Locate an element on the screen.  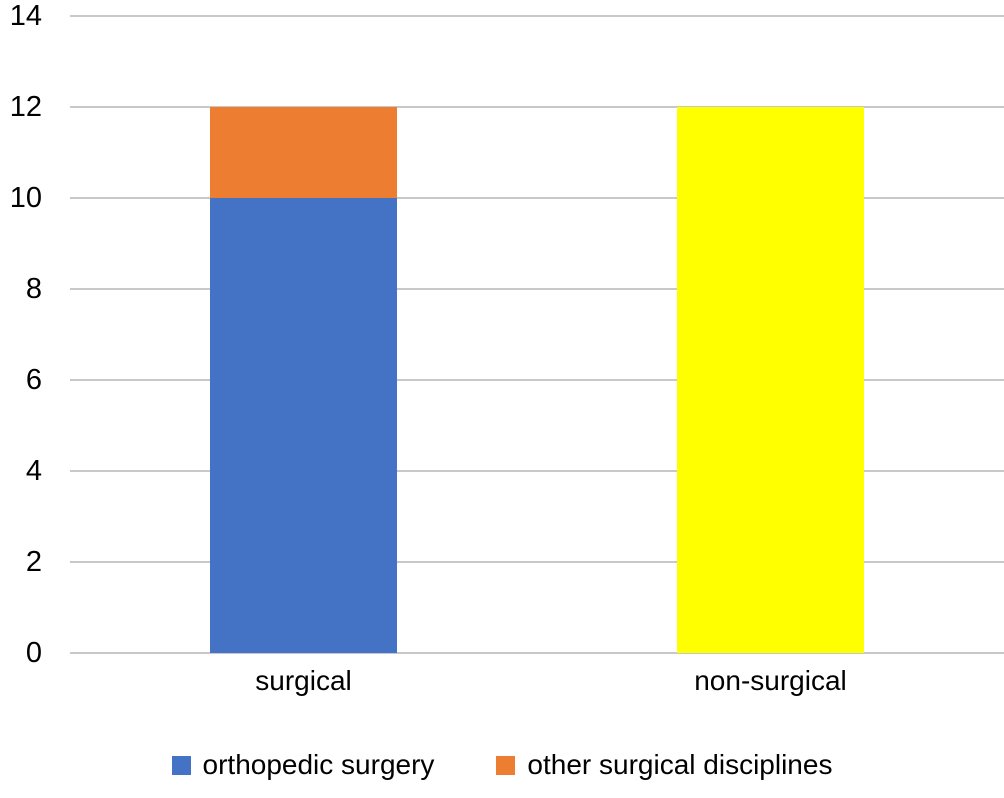
legend-label: orthopedic surgery is located at coordinates (318, 764).